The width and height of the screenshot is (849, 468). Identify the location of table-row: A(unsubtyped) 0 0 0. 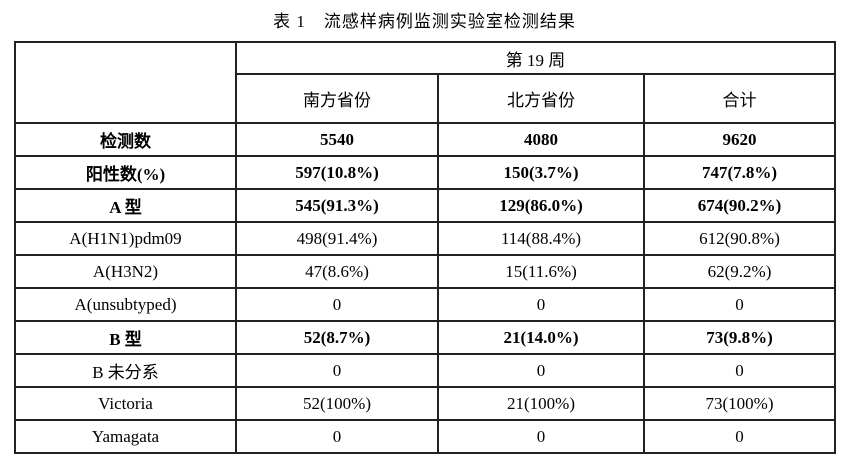
(425, 304).